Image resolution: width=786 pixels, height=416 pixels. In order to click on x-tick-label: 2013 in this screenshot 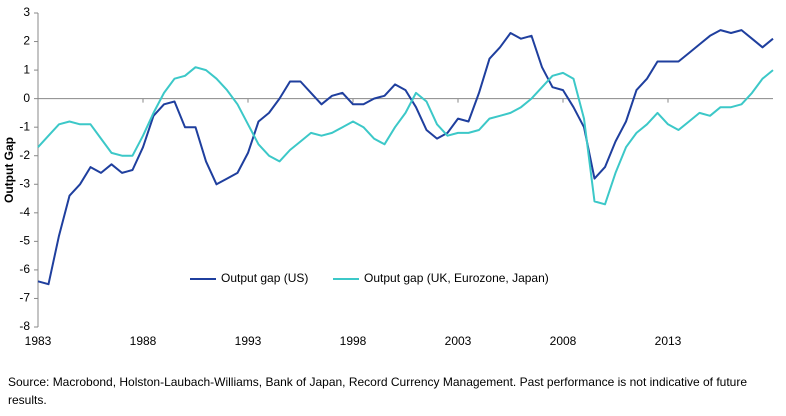, I will do `click(668, 341)`.